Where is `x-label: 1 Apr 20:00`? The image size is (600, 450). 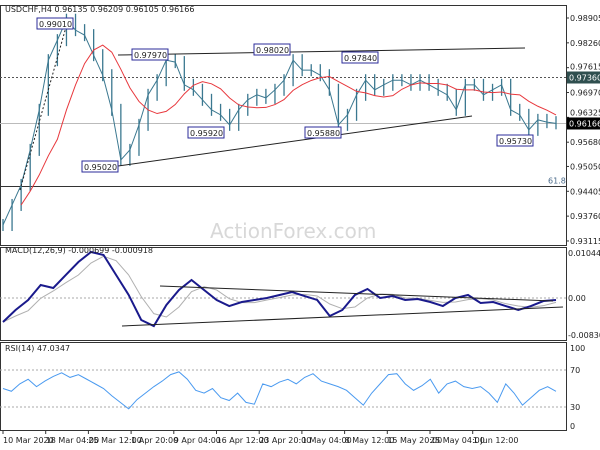 x-label: 1 Apr 20:00 is located at coordinates (154, 440).